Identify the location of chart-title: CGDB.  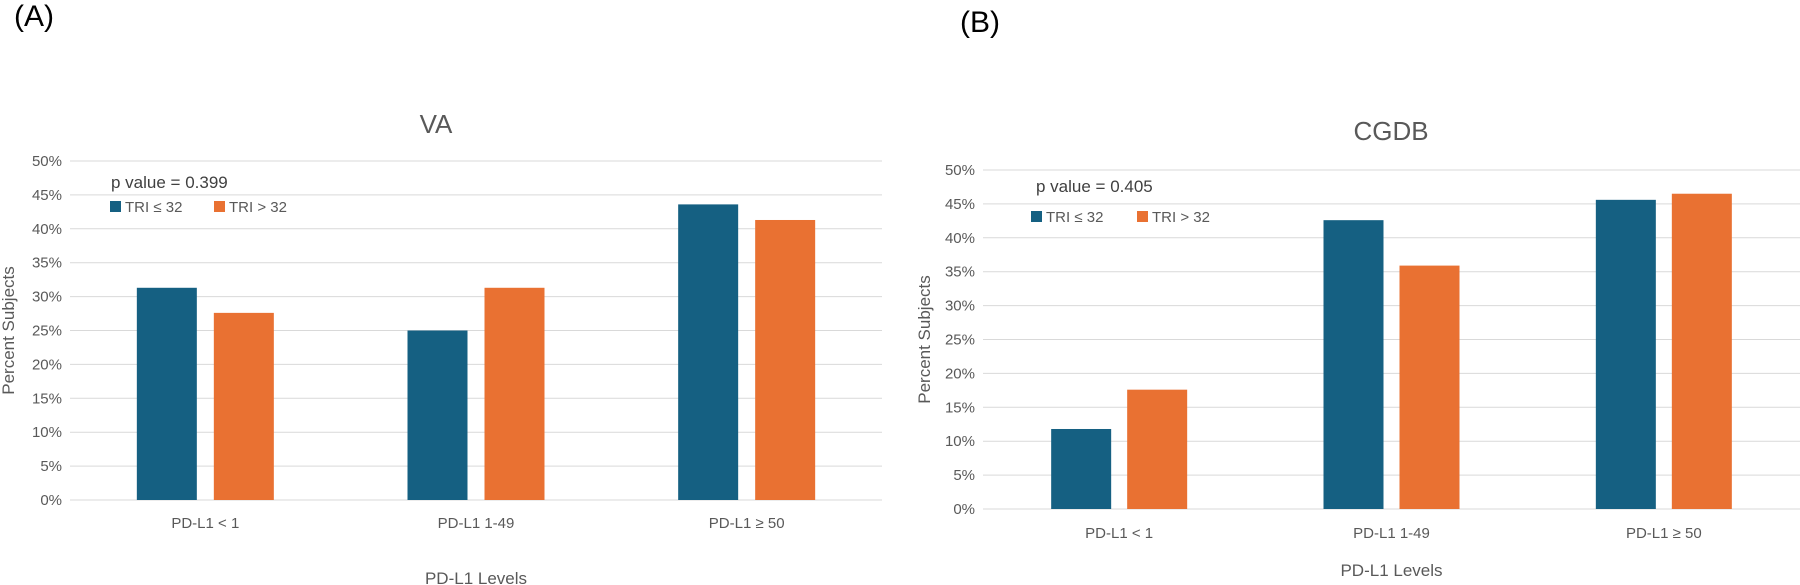
(1390, 131).